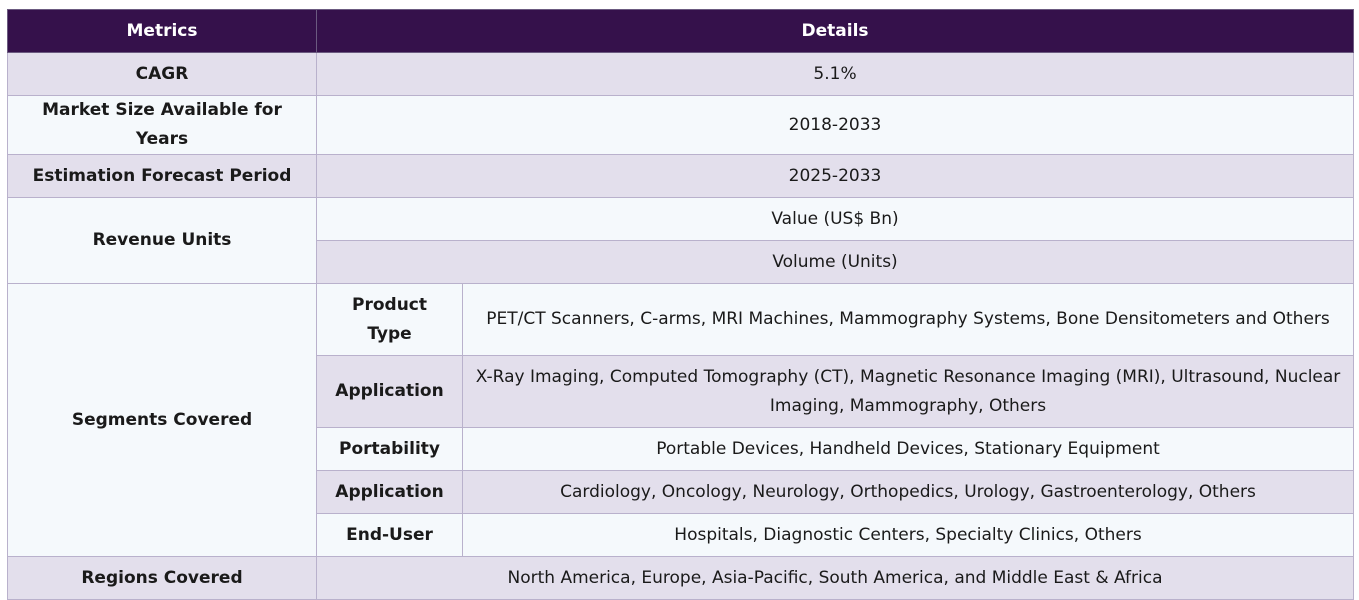 The image size is (1359, 600). Describe the element at coordinates (389, 492) in the screenshot. I see `segment-label-application-2: Application` at that location.